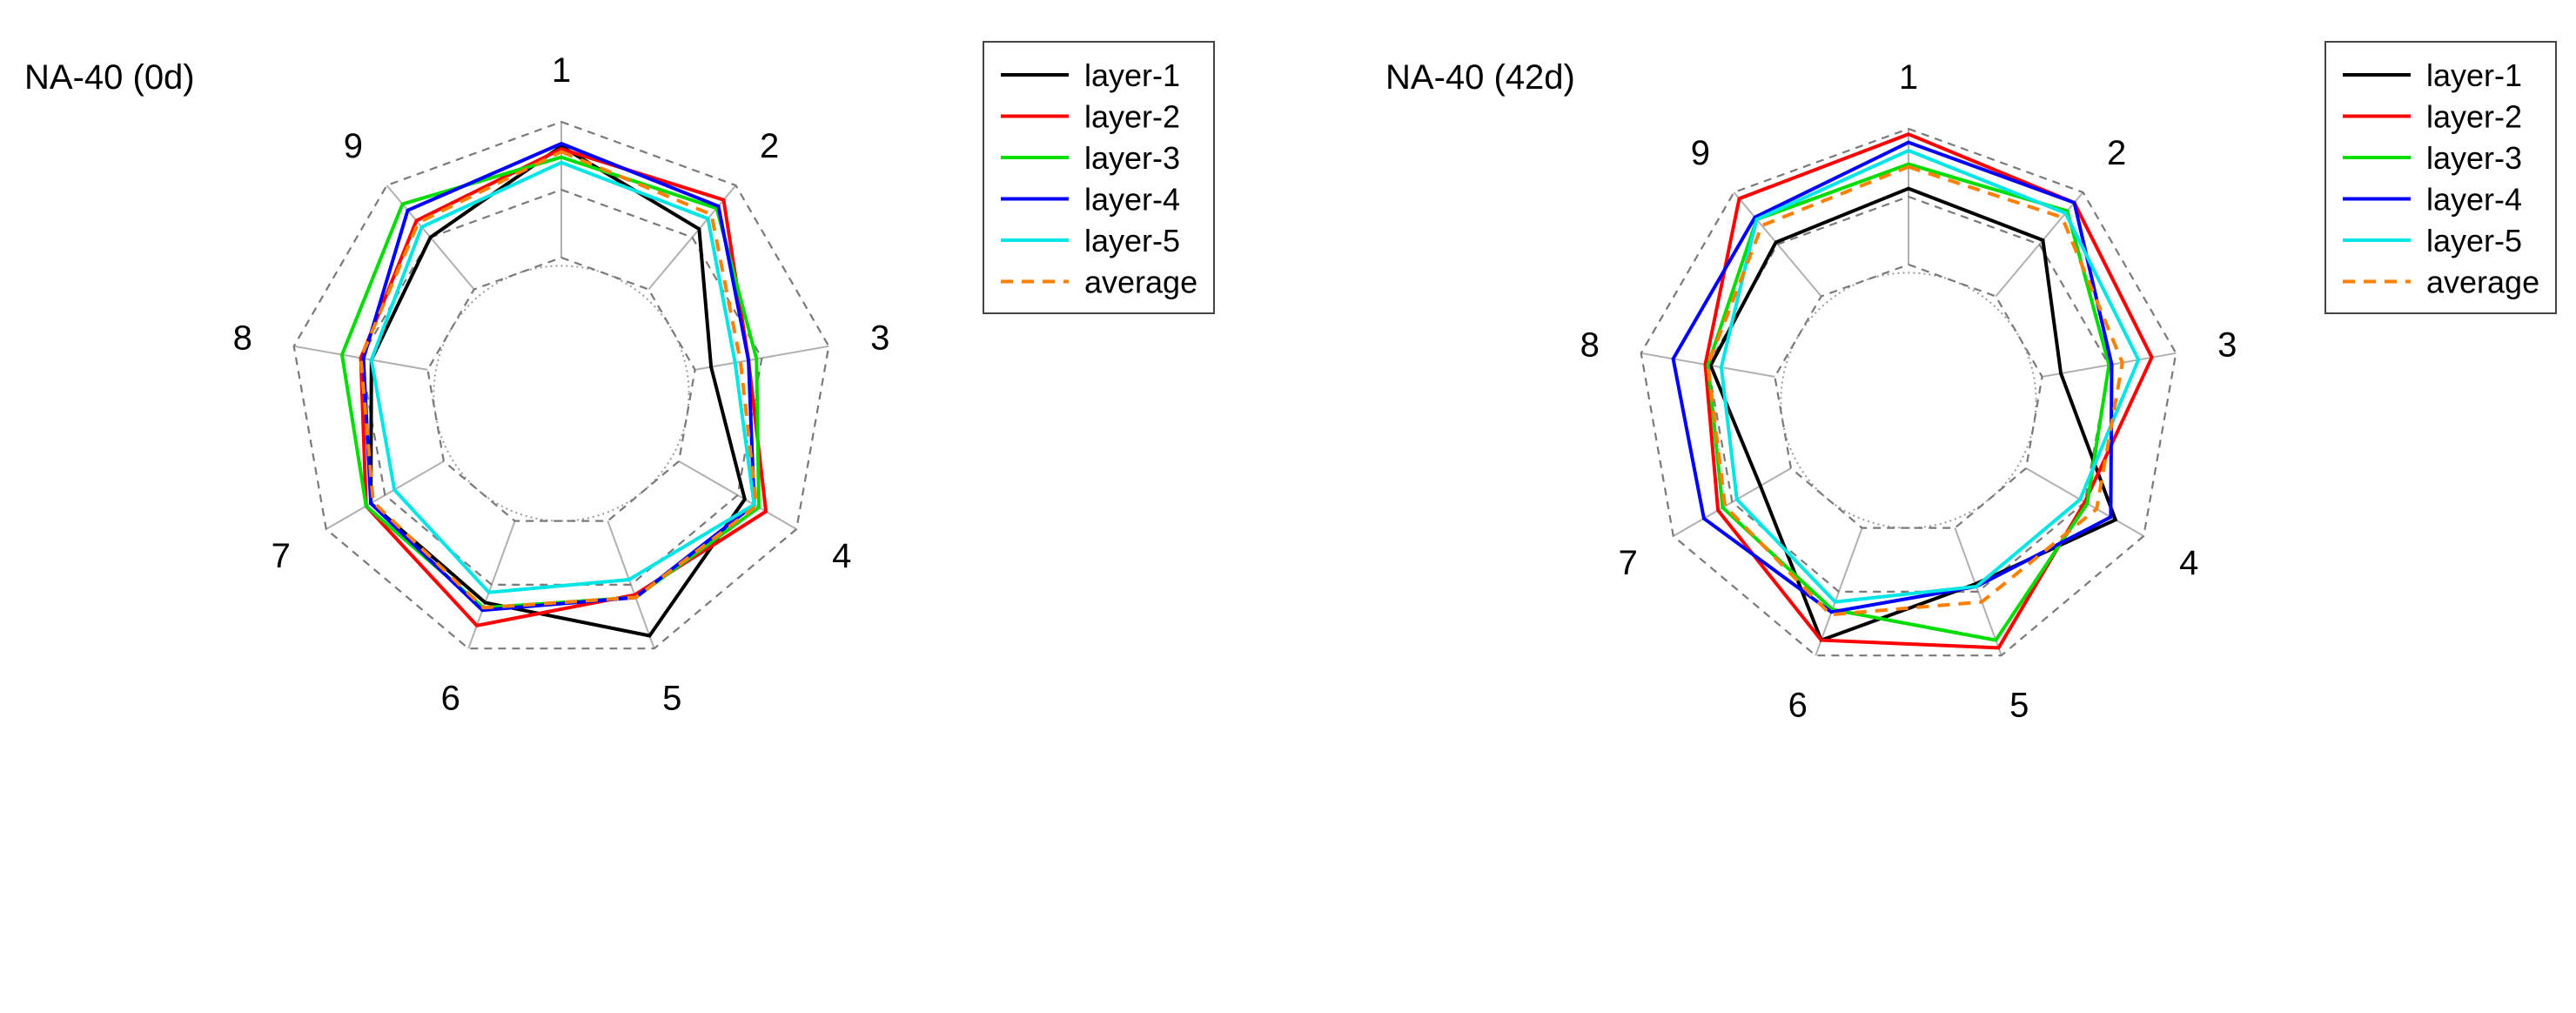 The height and width of the screenshot is (1013, 2576). What do you see at coordinates (109, 77) in the screenshot?
I see `chart-title: NA-40 (0d)` at bounding box center [109, 77].